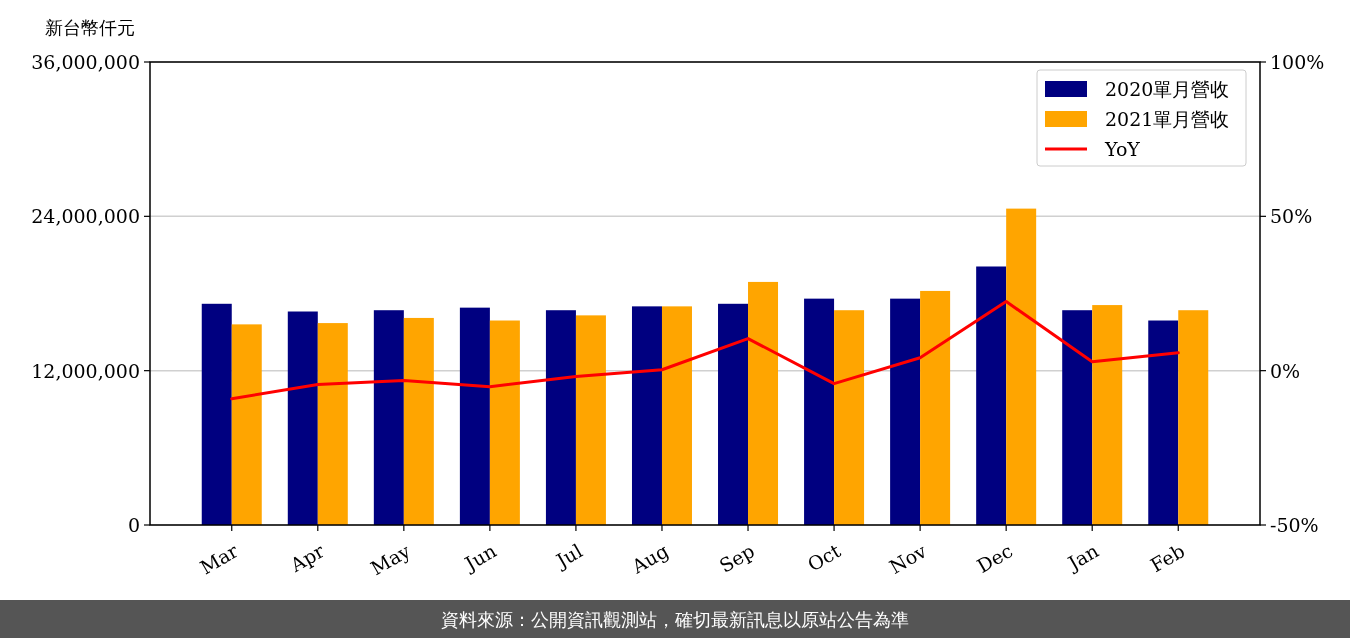 The image size is (1350, 638). I want to click on x-tick-label: Aug, so click(649, 559).